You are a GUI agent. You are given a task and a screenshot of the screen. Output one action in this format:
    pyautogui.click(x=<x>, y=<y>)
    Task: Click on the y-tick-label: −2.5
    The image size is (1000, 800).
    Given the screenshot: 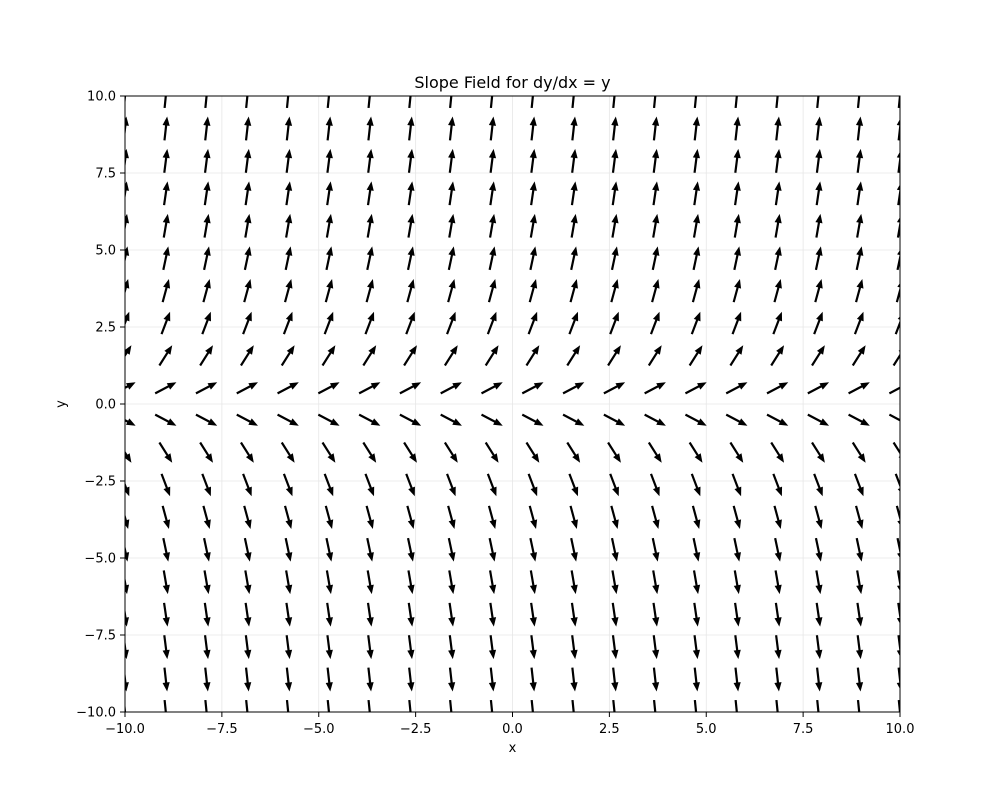 What is the action you would take?
    pyautogui.click(x=100, y=482)
    